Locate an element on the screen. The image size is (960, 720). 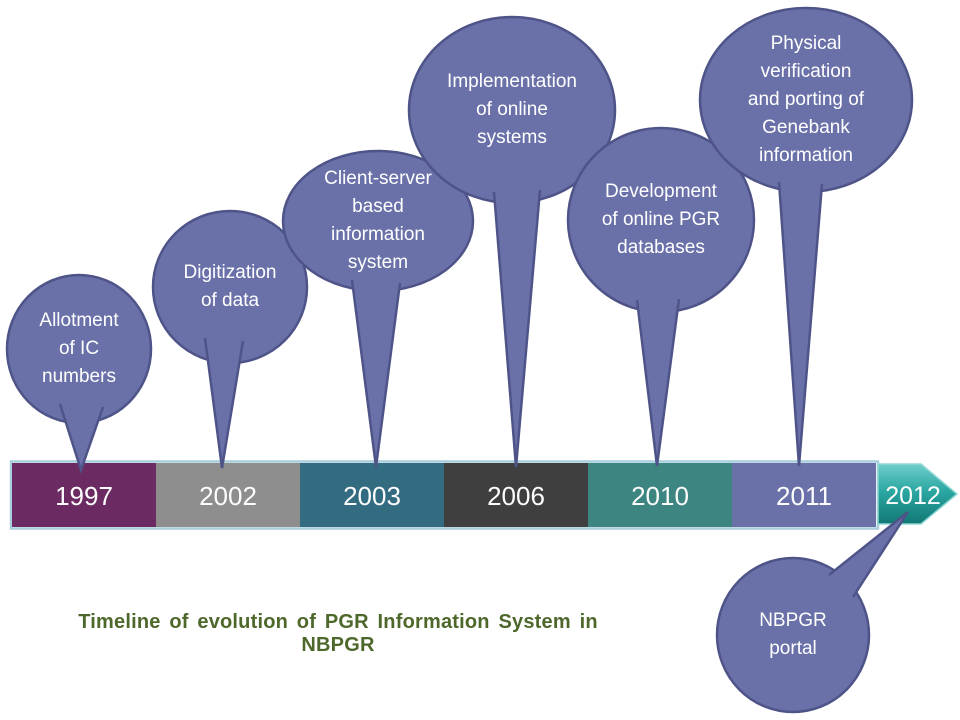
balloon-verification-shape is located at coordinates (806, 236).